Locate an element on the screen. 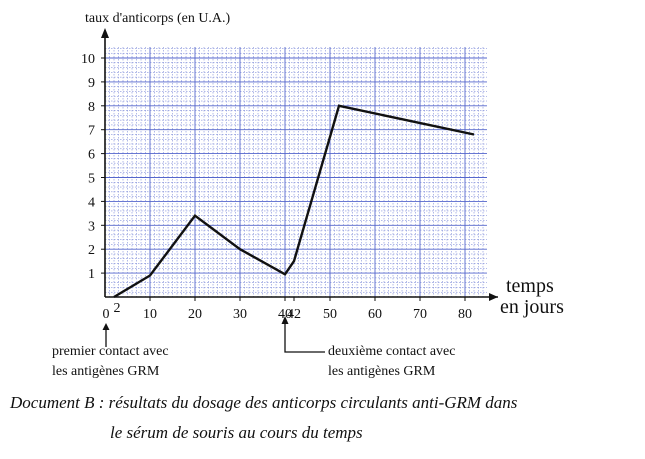  second-contact-arrow-line is located at coordinates (305, 338).